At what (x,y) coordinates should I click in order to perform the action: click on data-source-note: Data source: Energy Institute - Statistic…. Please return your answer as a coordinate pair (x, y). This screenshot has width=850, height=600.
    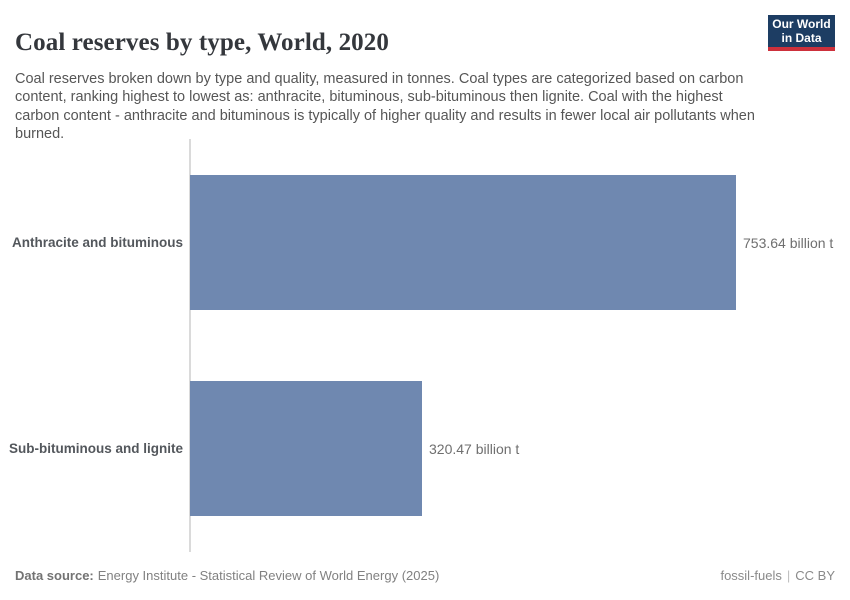
    Looking at the image, I should click on (227, 575).